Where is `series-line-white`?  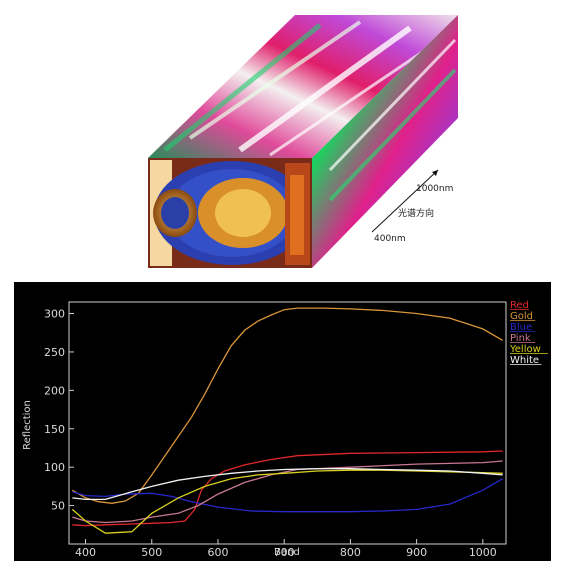
series-line-white is located at coordinates (287, 484).